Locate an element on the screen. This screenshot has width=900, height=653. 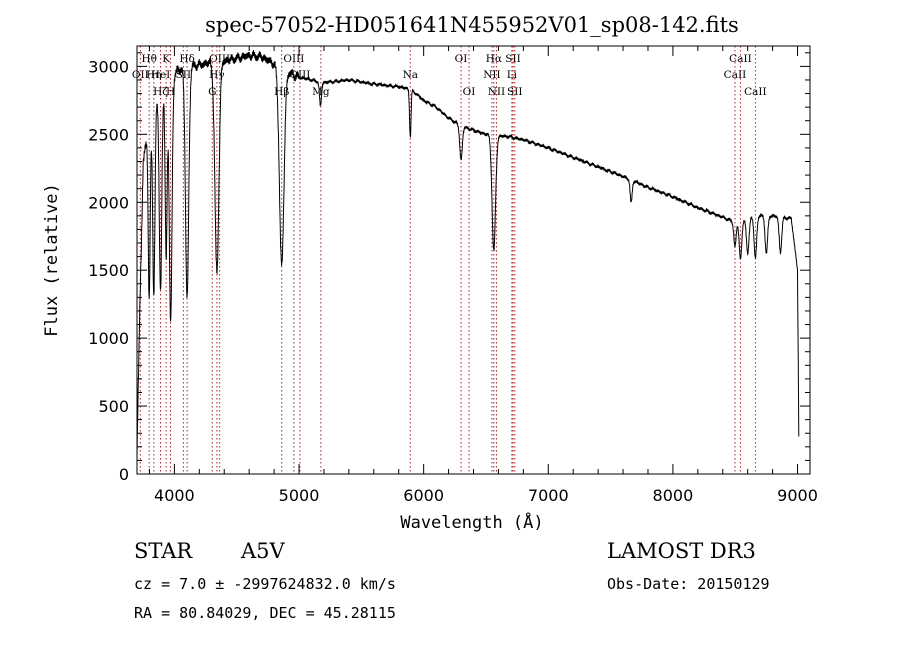
y-axis-label: Flux (relative) is located at coordinates (52, 260).